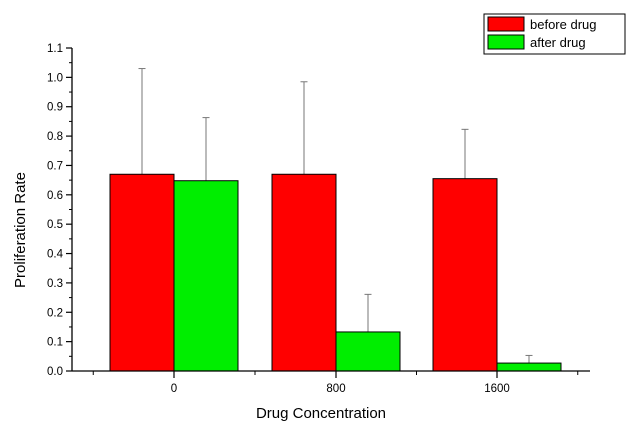 The image size is (632, 423). I want to click on y-tick-label: 0.5, so click(55, 225).